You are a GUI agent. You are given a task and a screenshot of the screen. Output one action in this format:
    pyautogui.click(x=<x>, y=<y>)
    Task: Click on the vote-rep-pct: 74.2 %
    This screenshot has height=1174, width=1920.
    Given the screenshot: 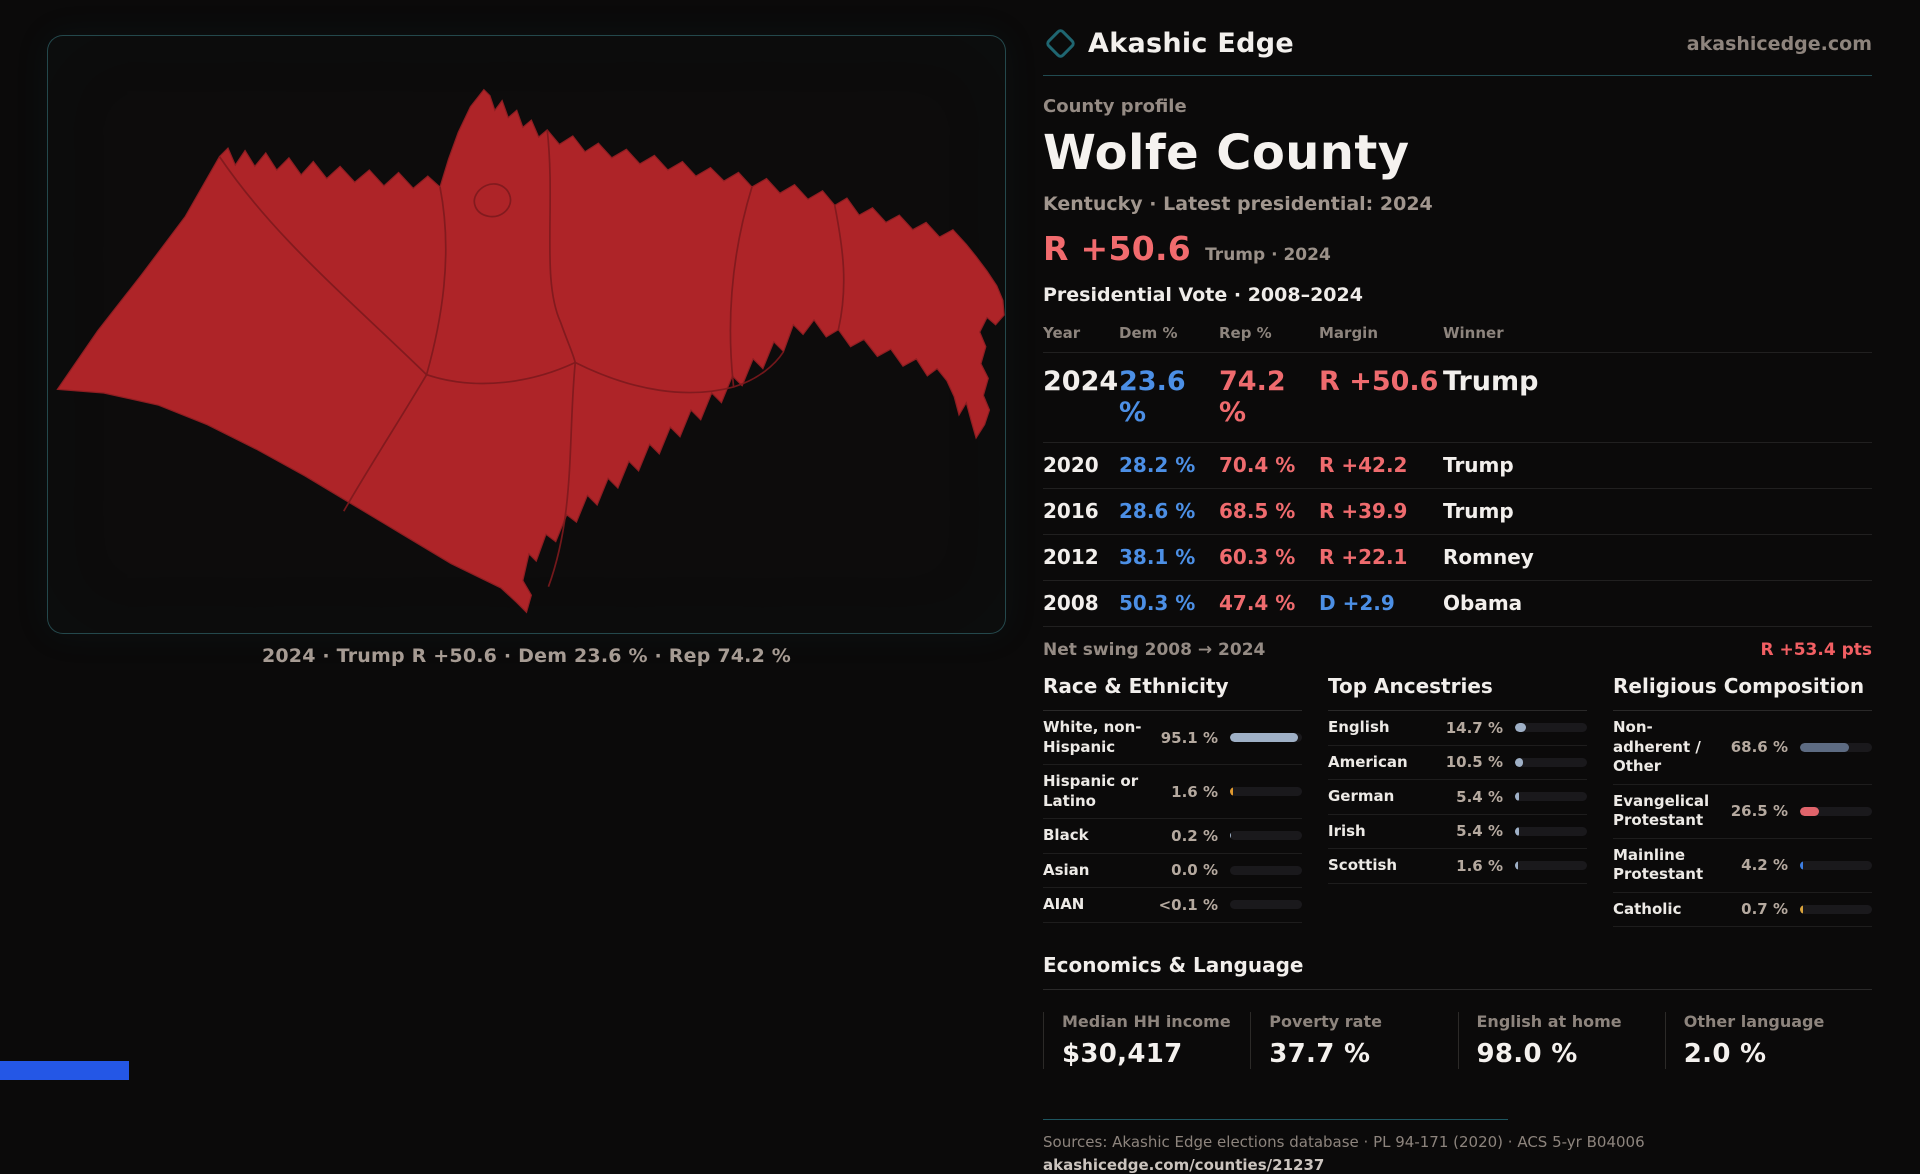 What is the action you would take?
    pyautogui.click(x=1269, y=397)
    